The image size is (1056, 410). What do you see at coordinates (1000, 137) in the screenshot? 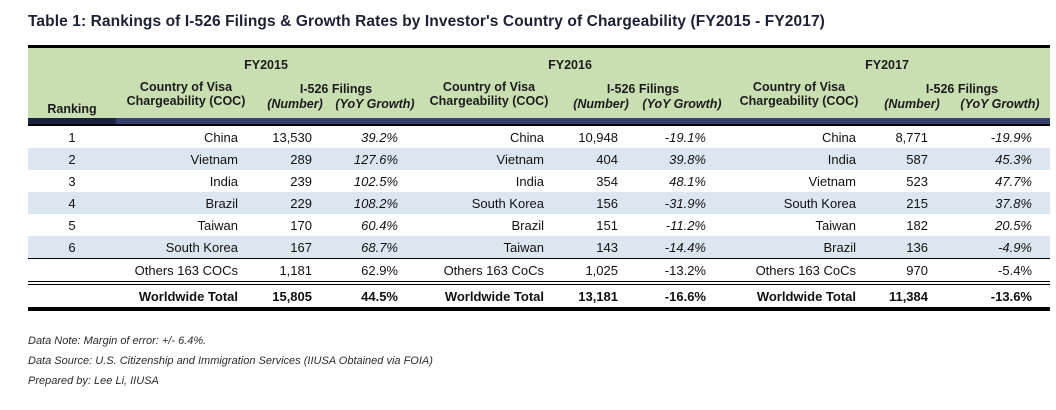
I see `fy2017-growth-cell: -19.9%` at bounding box center [1000, 137].